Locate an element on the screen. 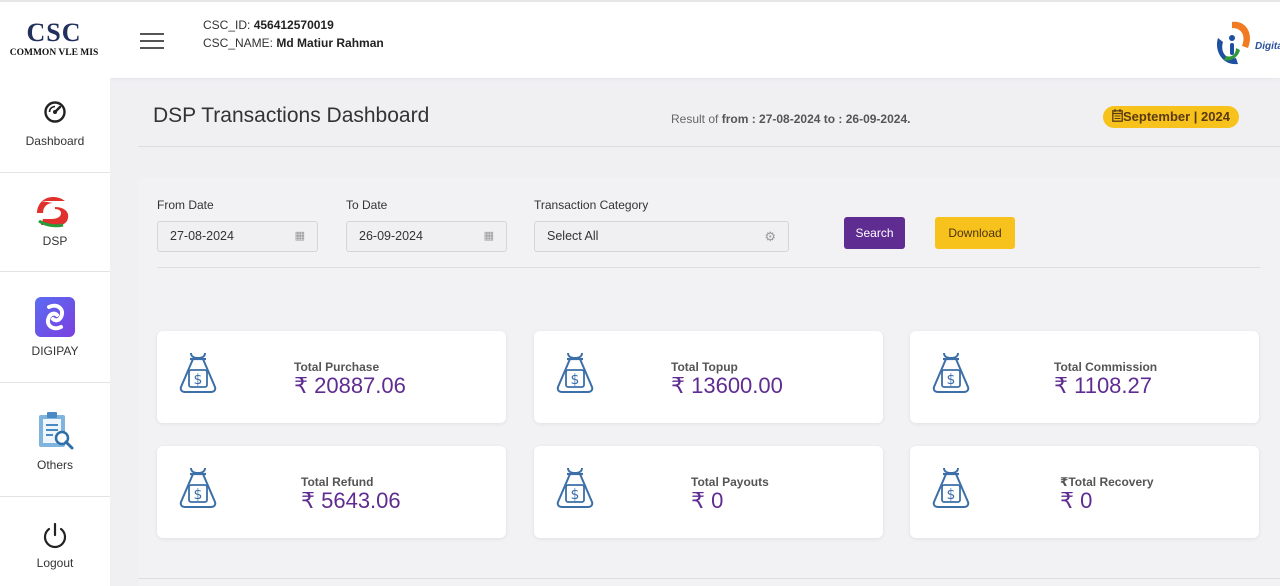 The width and height of the screenshot is (1280, 586). sidebar-item-digipay: DIGIPAY is located at coordinates (55, 327).